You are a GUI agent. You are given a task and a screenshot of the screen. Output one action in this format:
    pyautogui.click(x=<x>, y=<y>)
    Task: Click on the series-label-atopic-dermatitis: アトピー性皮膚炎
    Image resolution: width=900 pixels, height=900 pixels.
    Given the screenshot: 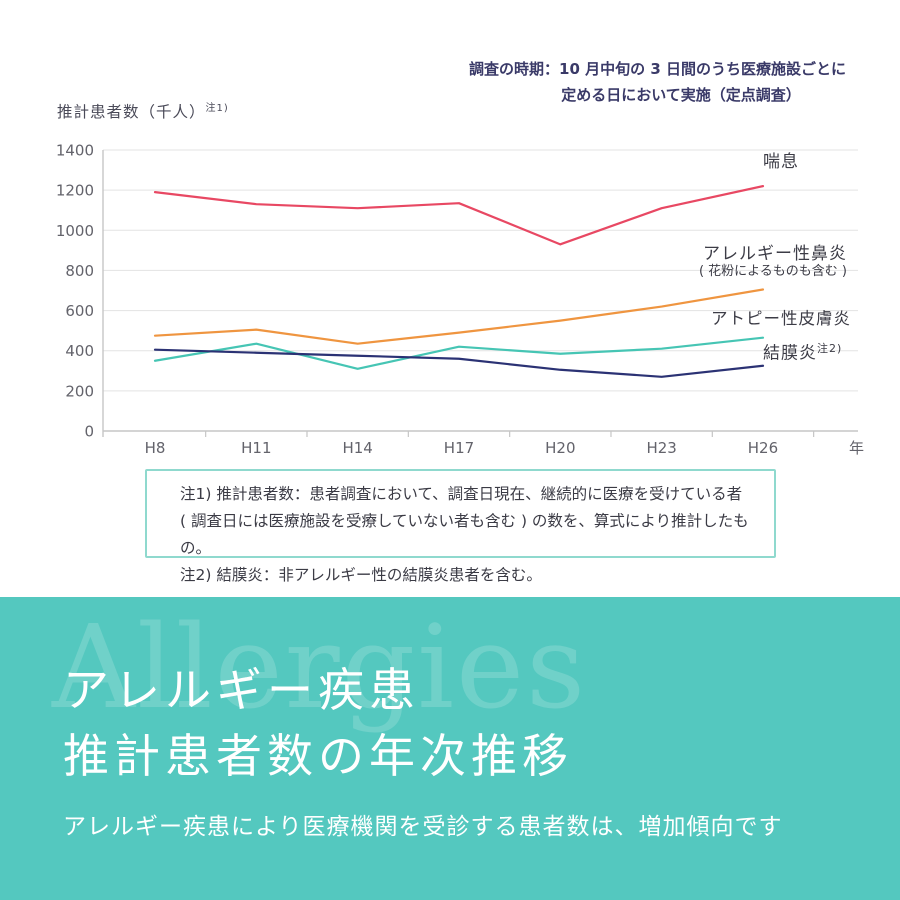 What is the action you would take?
    pyautogui.click(x=781, y=318)
    